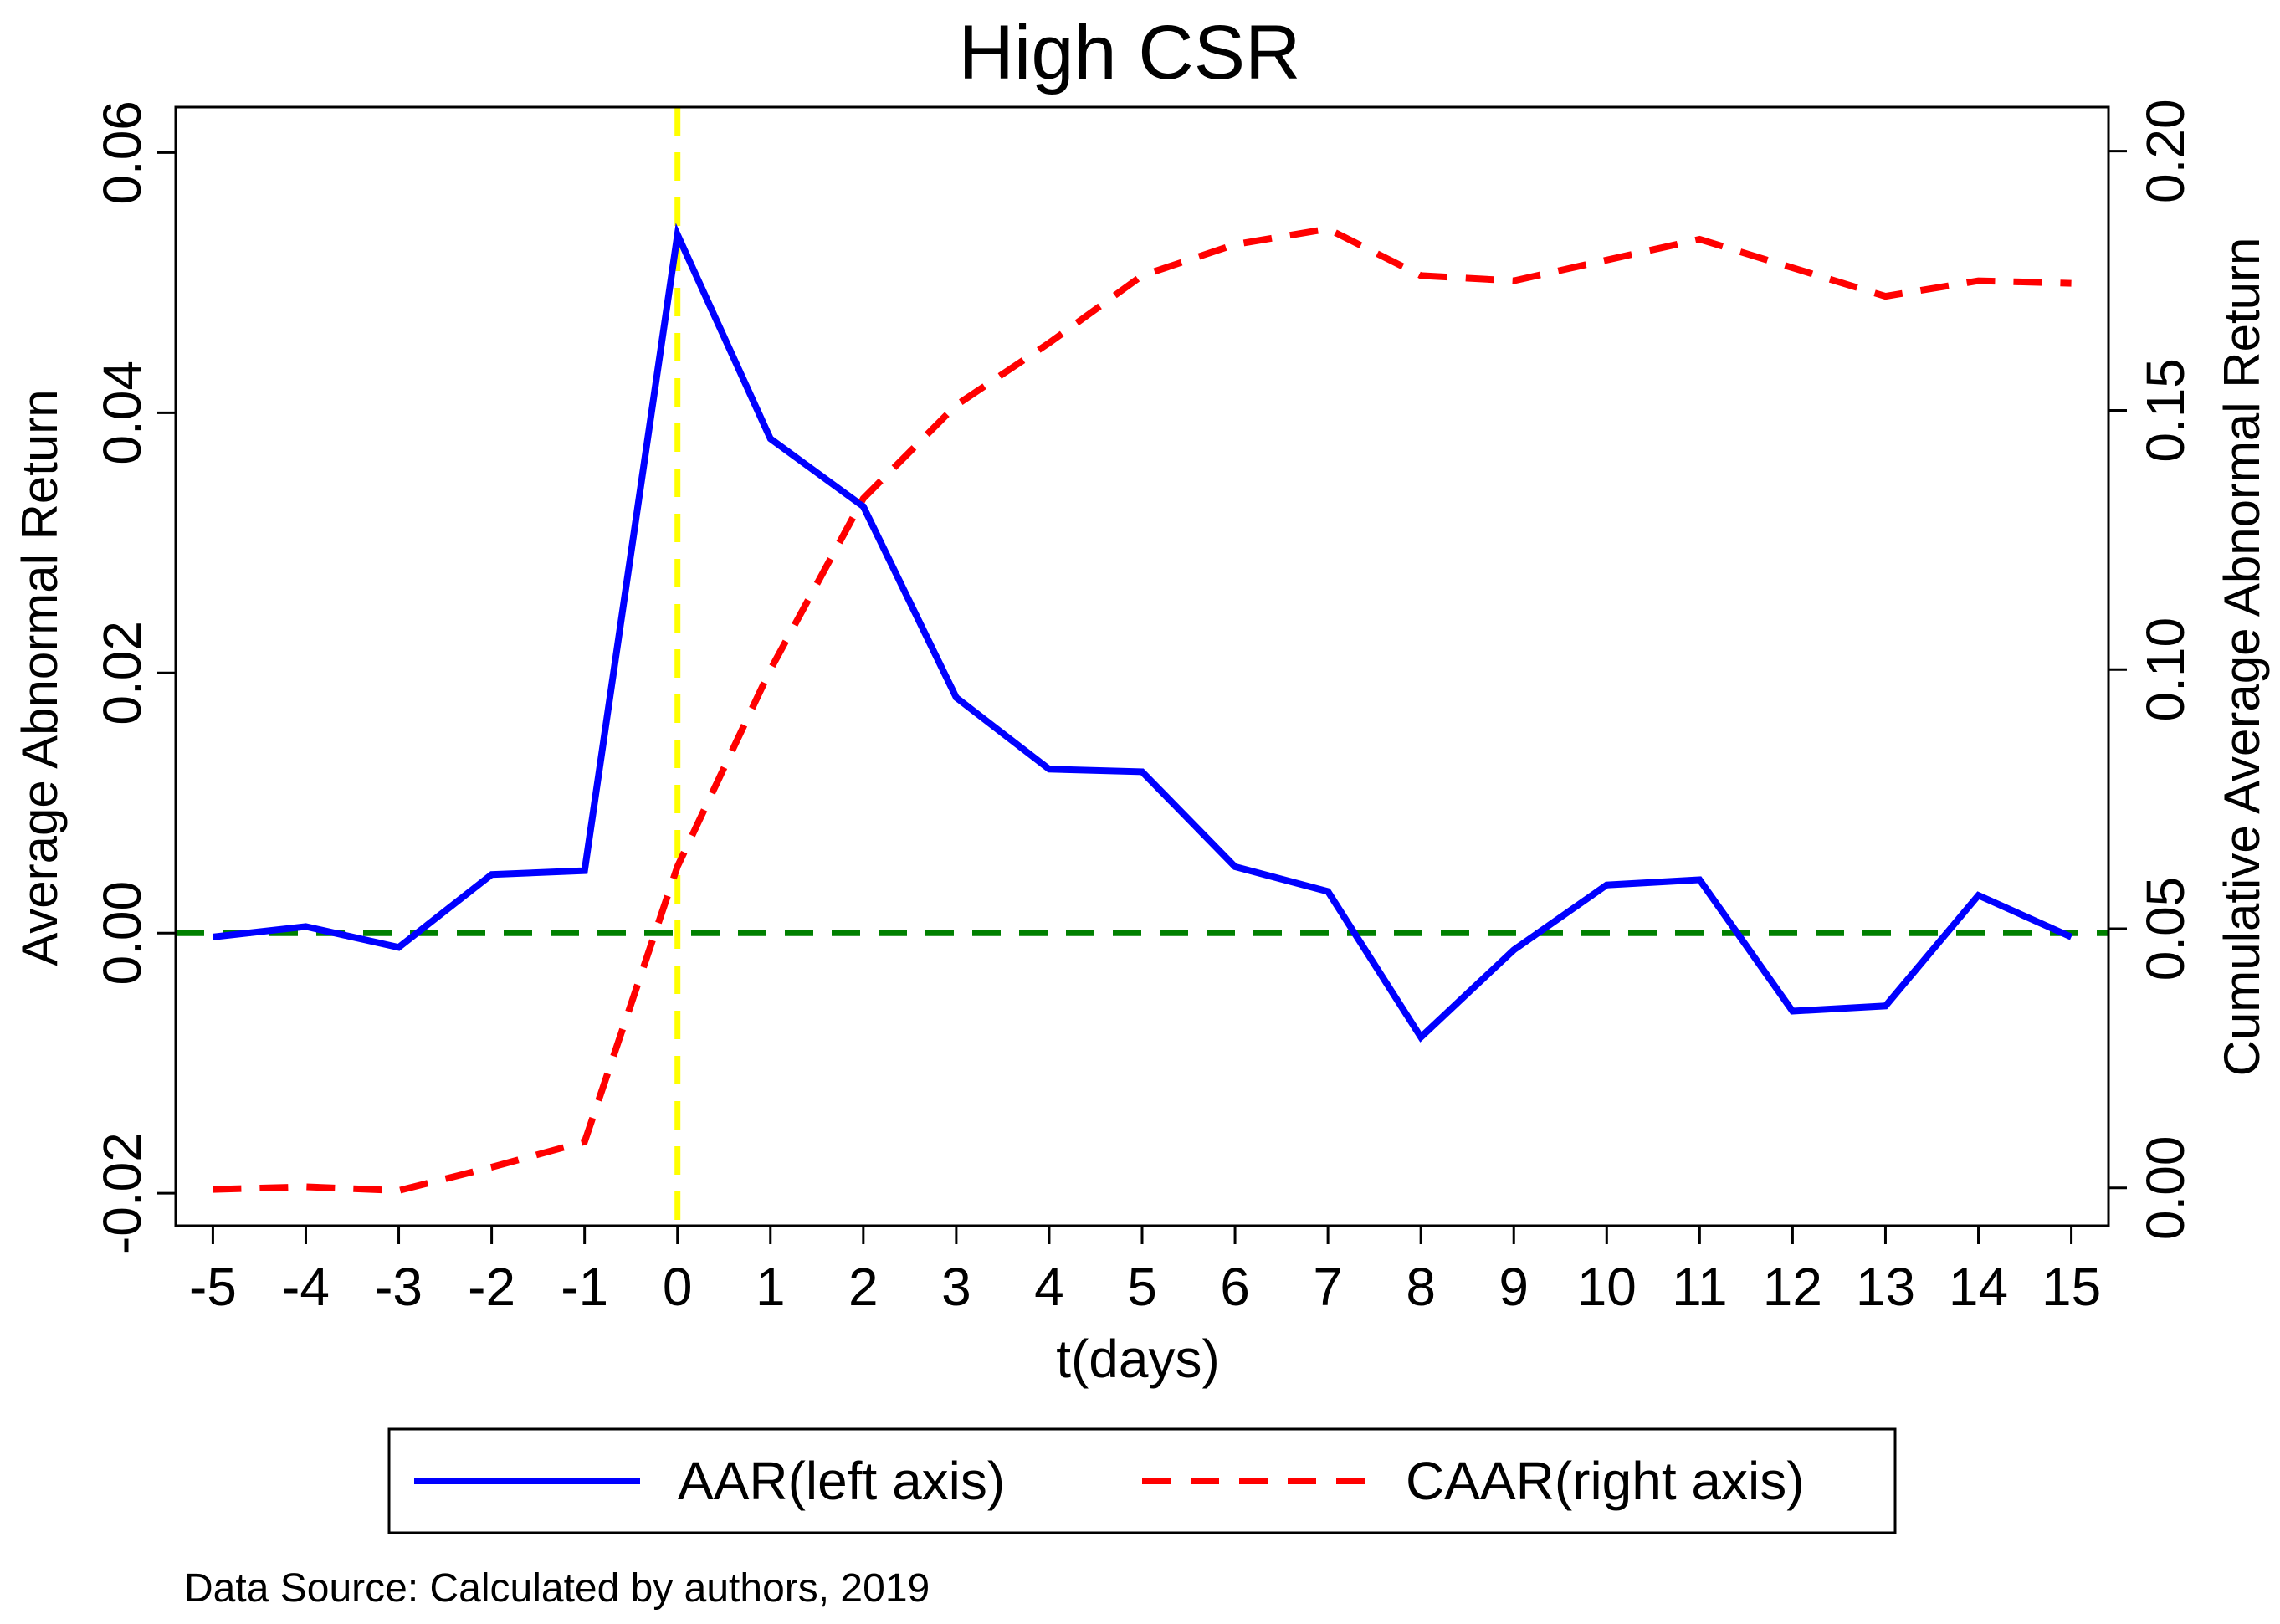 Image resolution: width=2280 pixels, height=1624 pixels. I want to click on x-tick-label: 7, so click(1328, 1287).